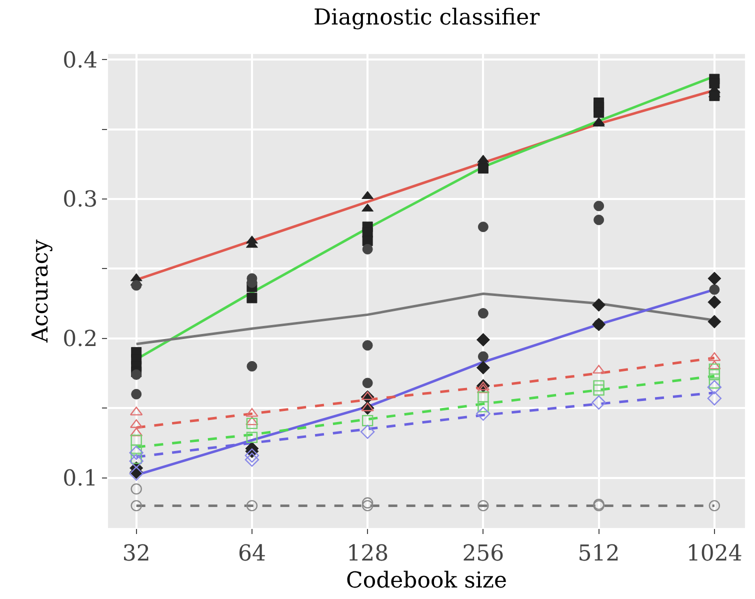 The width and height of the screenshot is (755, 599). I want to click on y-axis-title: Accuracy, so click(41, 291).